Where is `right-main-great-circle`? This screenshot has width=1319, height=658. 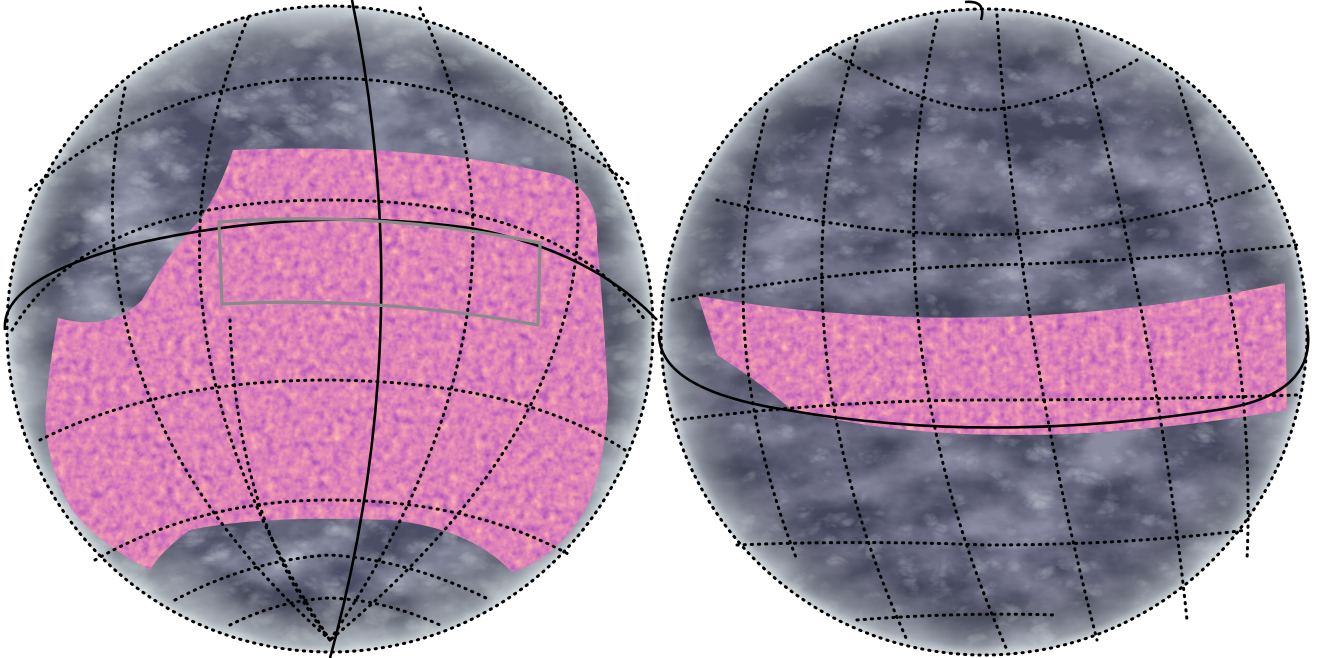
right-main-great-circle is located at coordinates (983, 376).